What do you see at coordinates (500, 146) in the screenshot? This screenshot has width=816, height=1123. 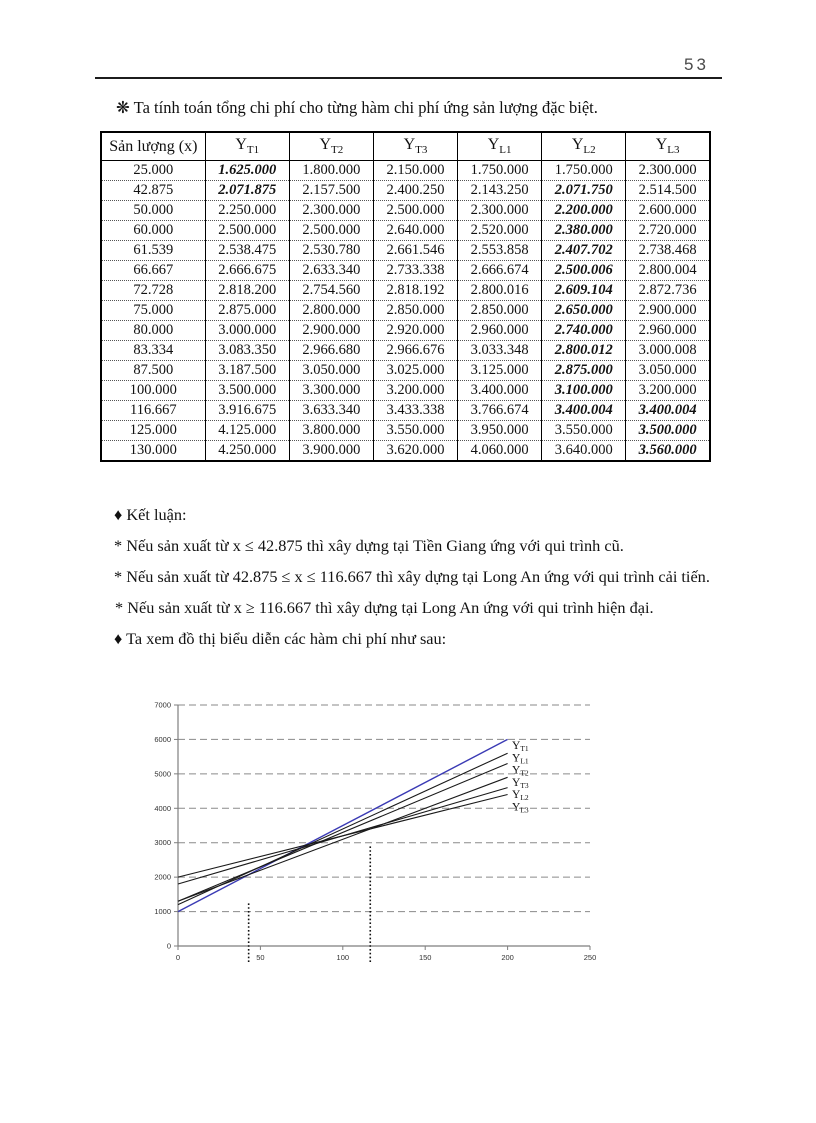 I see `column-header: YL1` at bounding box center [500, 146].